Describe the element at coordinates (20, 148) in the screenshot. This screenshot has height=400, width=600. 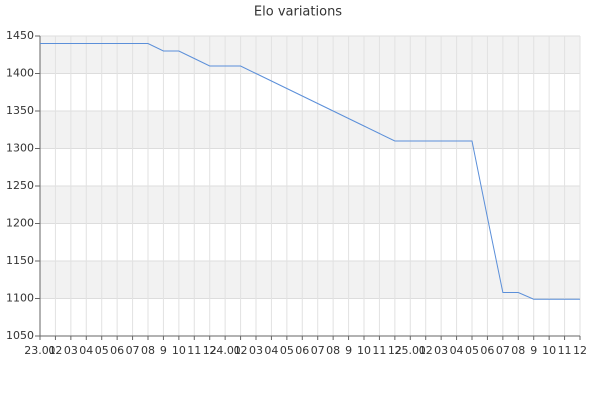
I see `y-tick-label: 1300` at that location.